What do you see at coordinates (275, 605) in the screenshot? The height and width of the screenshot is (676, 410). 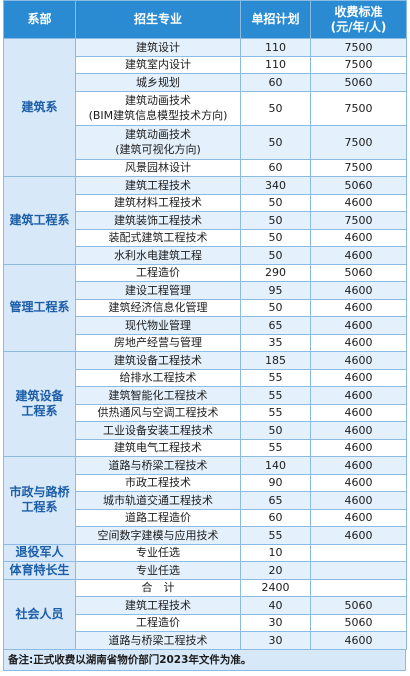 I see `plan-value: 40` at bounding box center [275, 605].